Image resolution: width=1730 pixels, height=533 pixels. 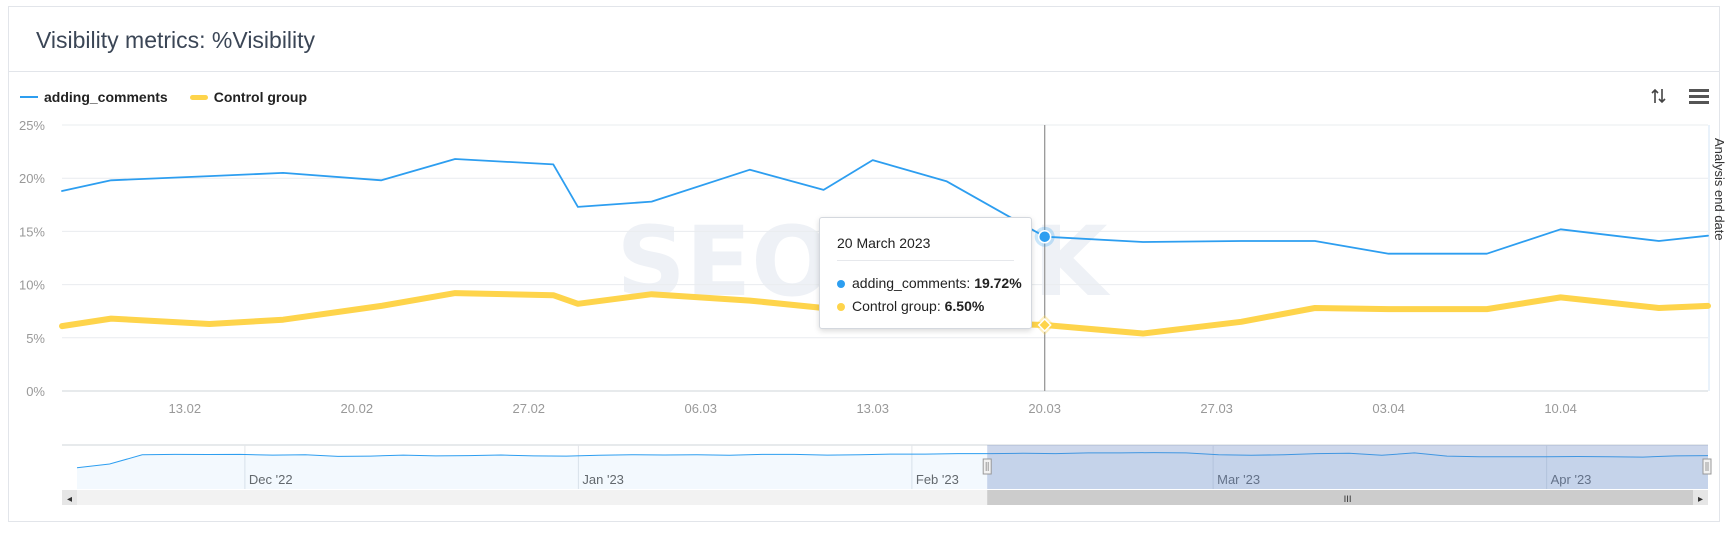 What do you see at coordinates (1238, 479) in the screenshot?
I see `navigator-month-label: Mar '23` at bounding box center [1238, 479].